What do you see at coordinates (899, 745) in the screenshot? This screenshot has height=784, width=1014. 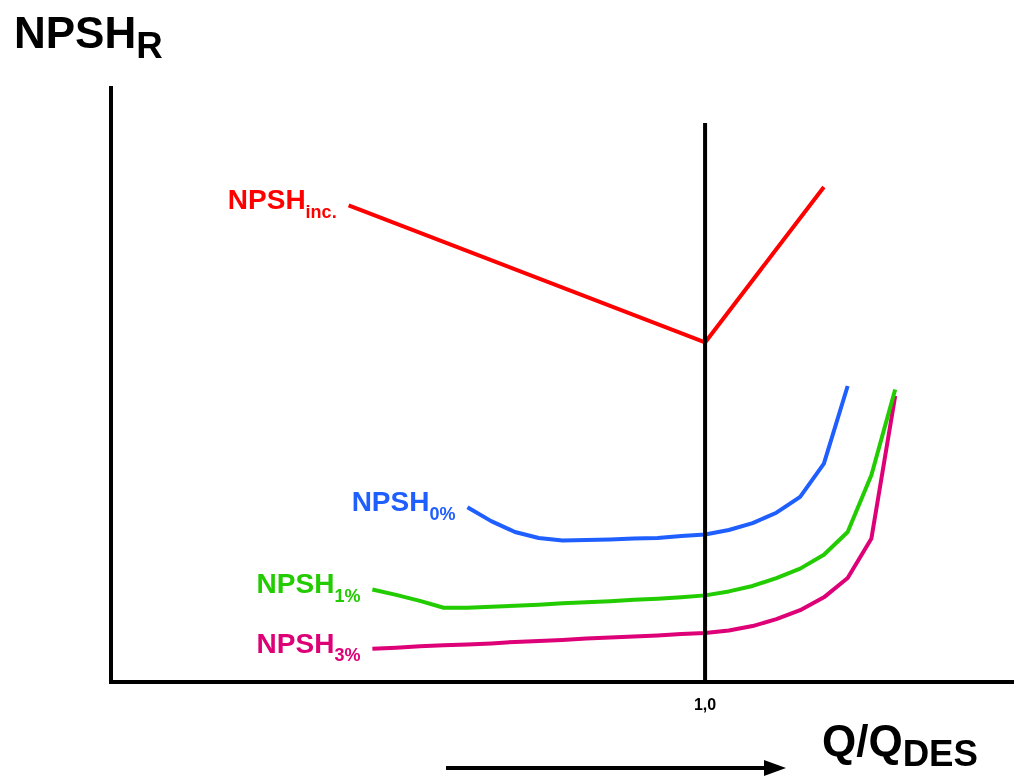 I see `x-axis-title: Q/Q$_{DES}$` at bounding box center [899, 745].